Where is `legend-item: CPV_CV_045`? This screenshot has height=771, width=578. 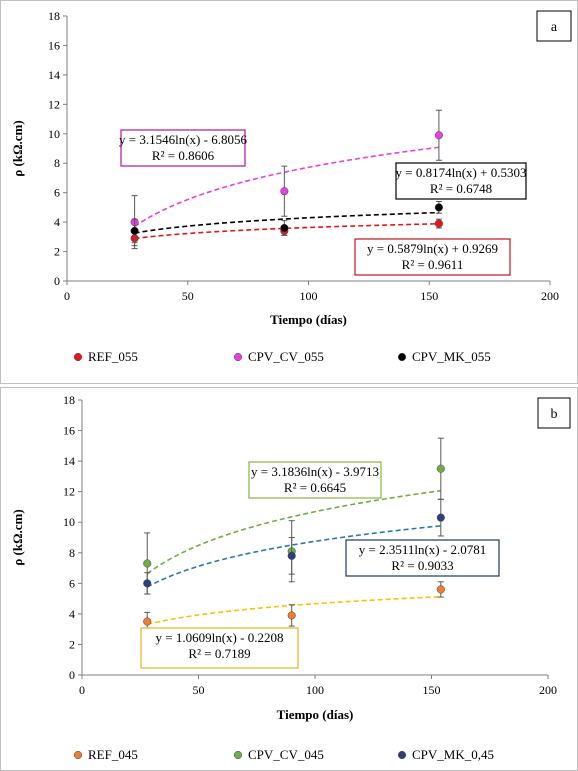 legend-item: CPV_CV_045 is located at coordinates (278, 754).